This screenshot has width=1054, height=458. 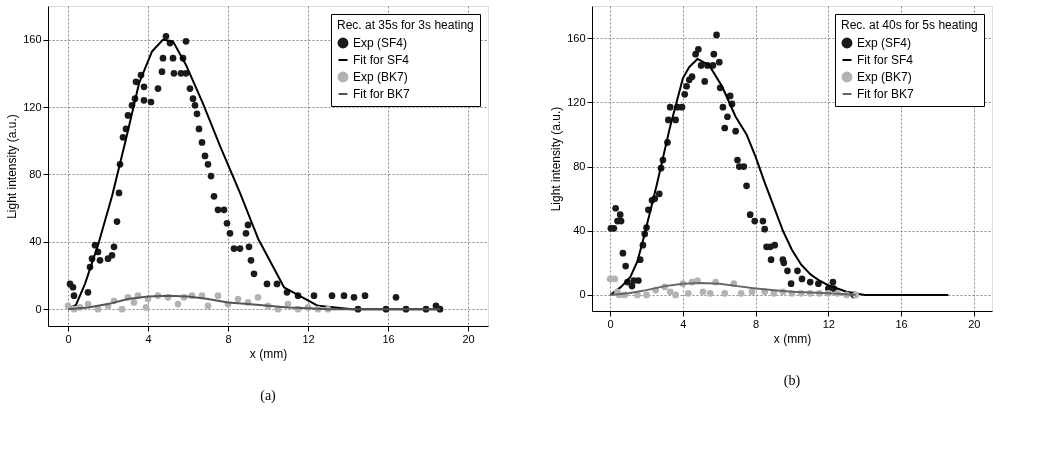 What do you see at coordinates (405, 25) in the screenshot?
I see `legend-title: Rec. at 35s for 3s heating` at bounding box center [405, 25].